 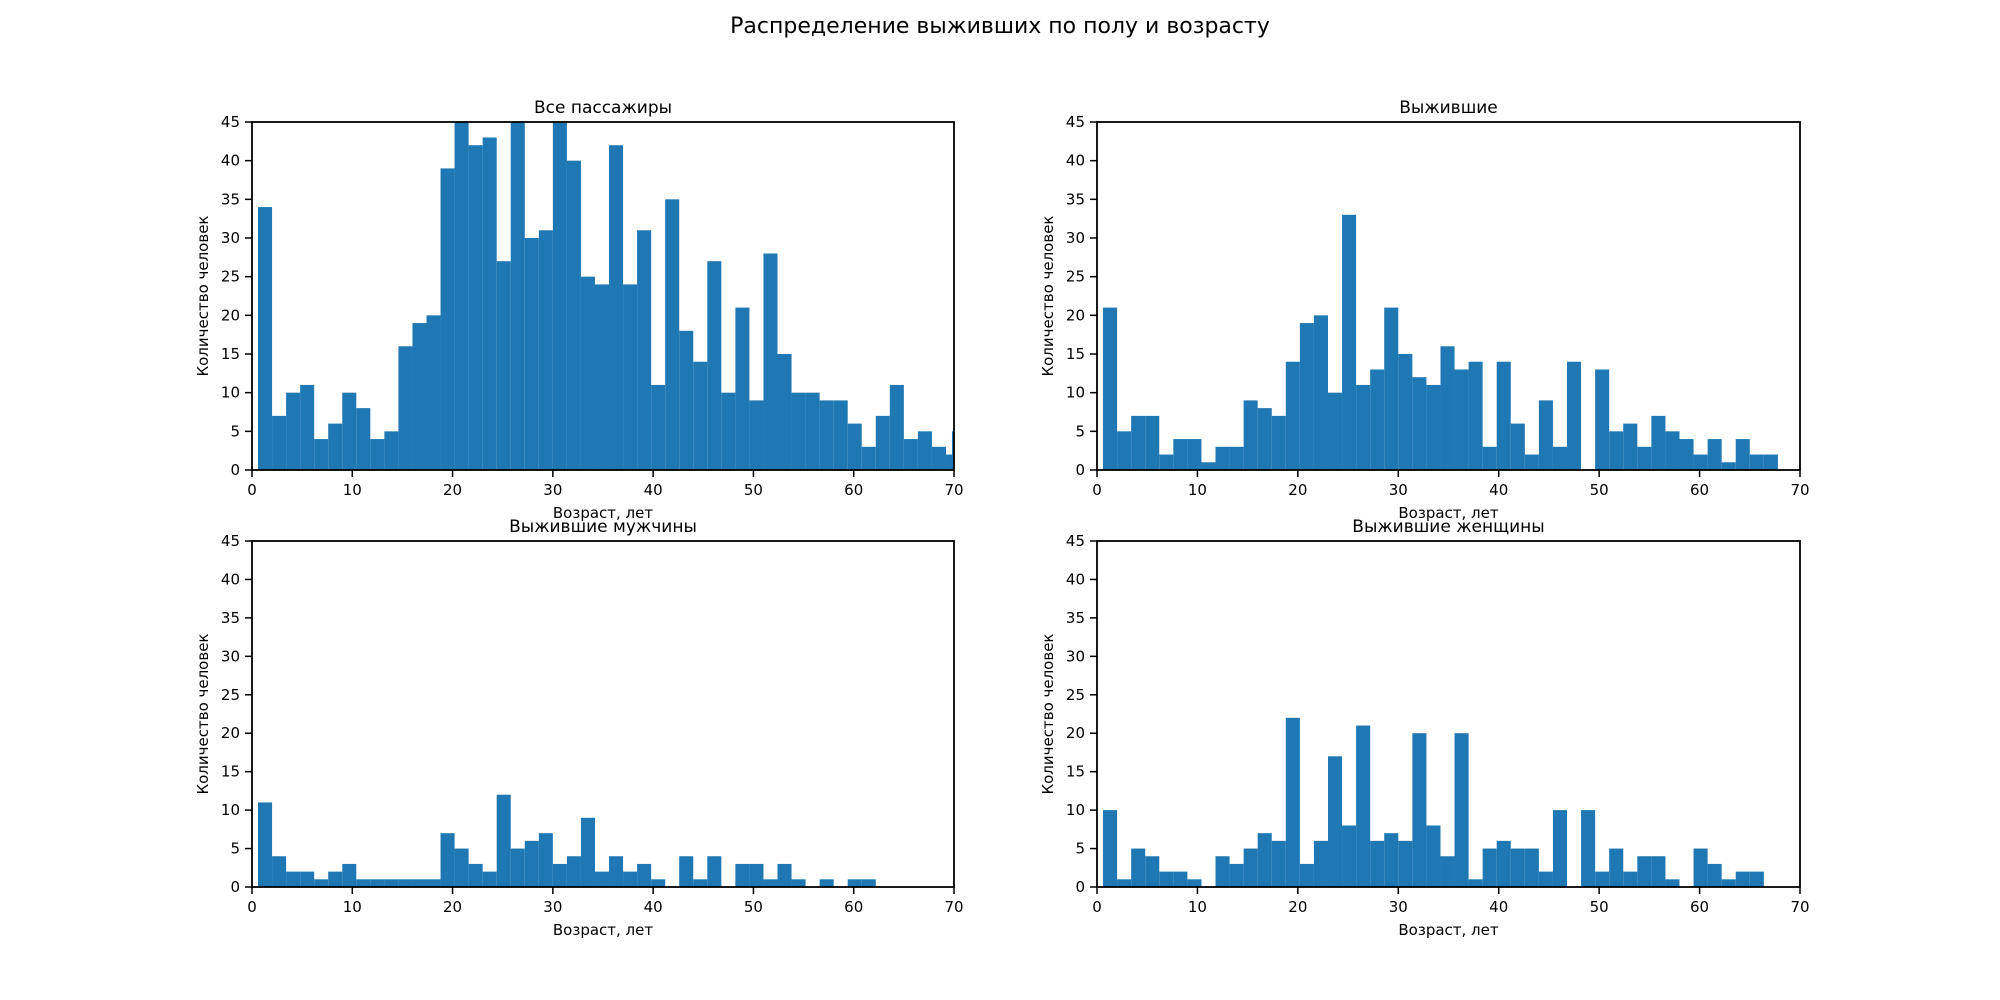 What do you see at coordinates (1699, 490) in the screenshot?
I see `x-tick-label: 60` at bounding box center [1699, 490].